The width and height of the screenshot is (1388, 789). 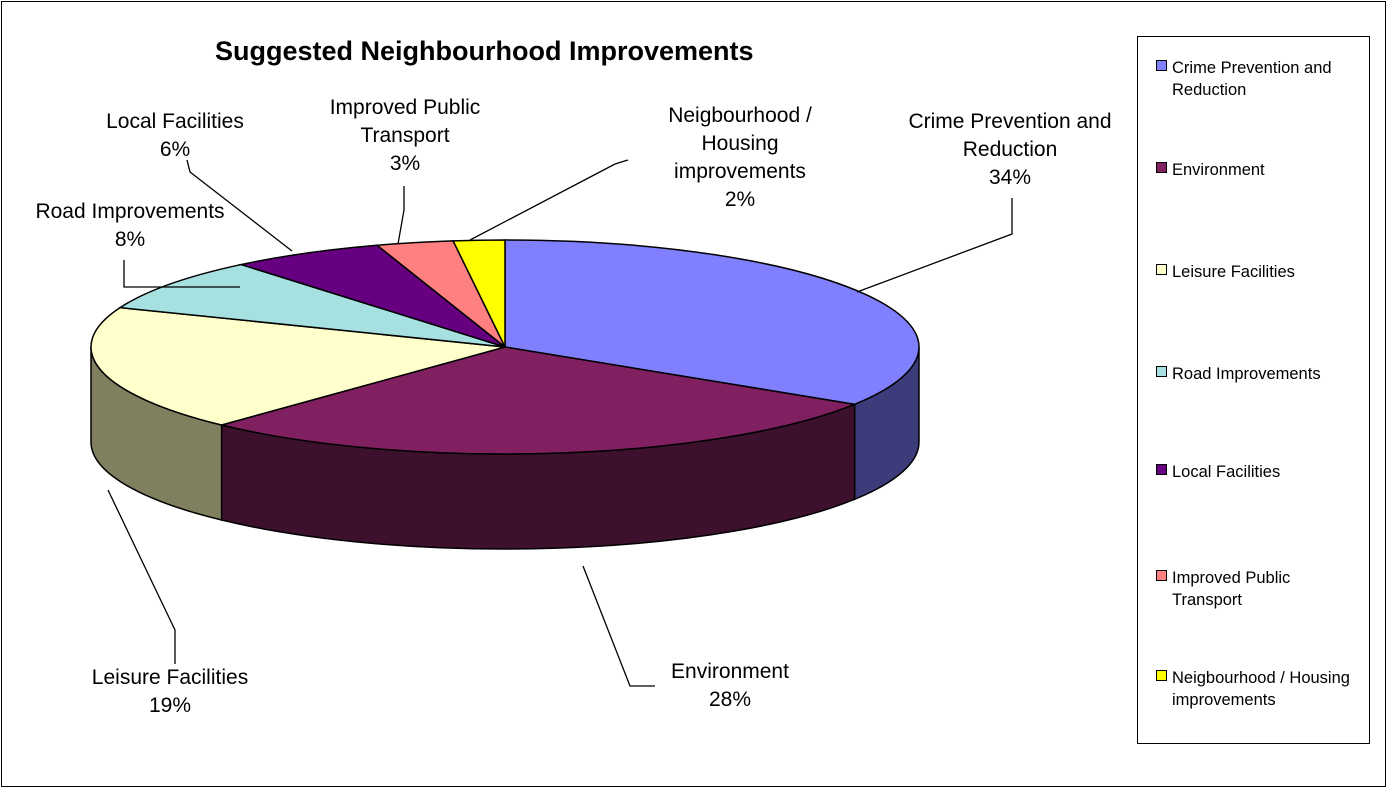 I want to click on slice-name: Environment, so click(x=730, y=671).